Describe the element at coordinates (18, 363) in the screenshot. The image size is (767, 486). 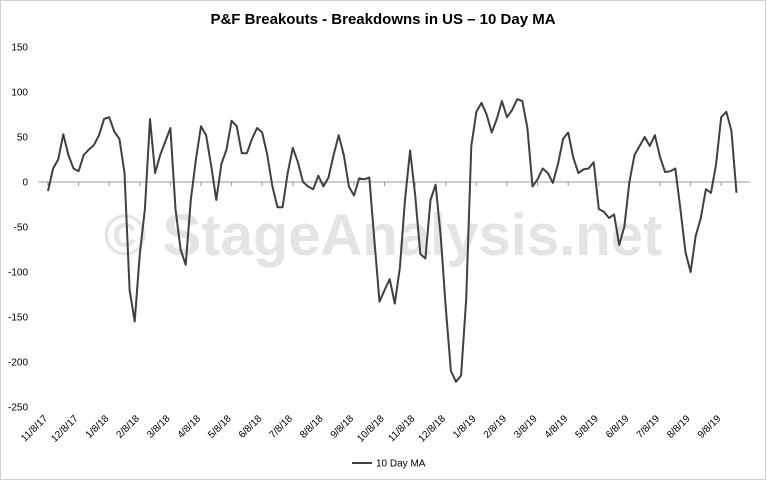
I see `y-tick-label: -200` at that location.